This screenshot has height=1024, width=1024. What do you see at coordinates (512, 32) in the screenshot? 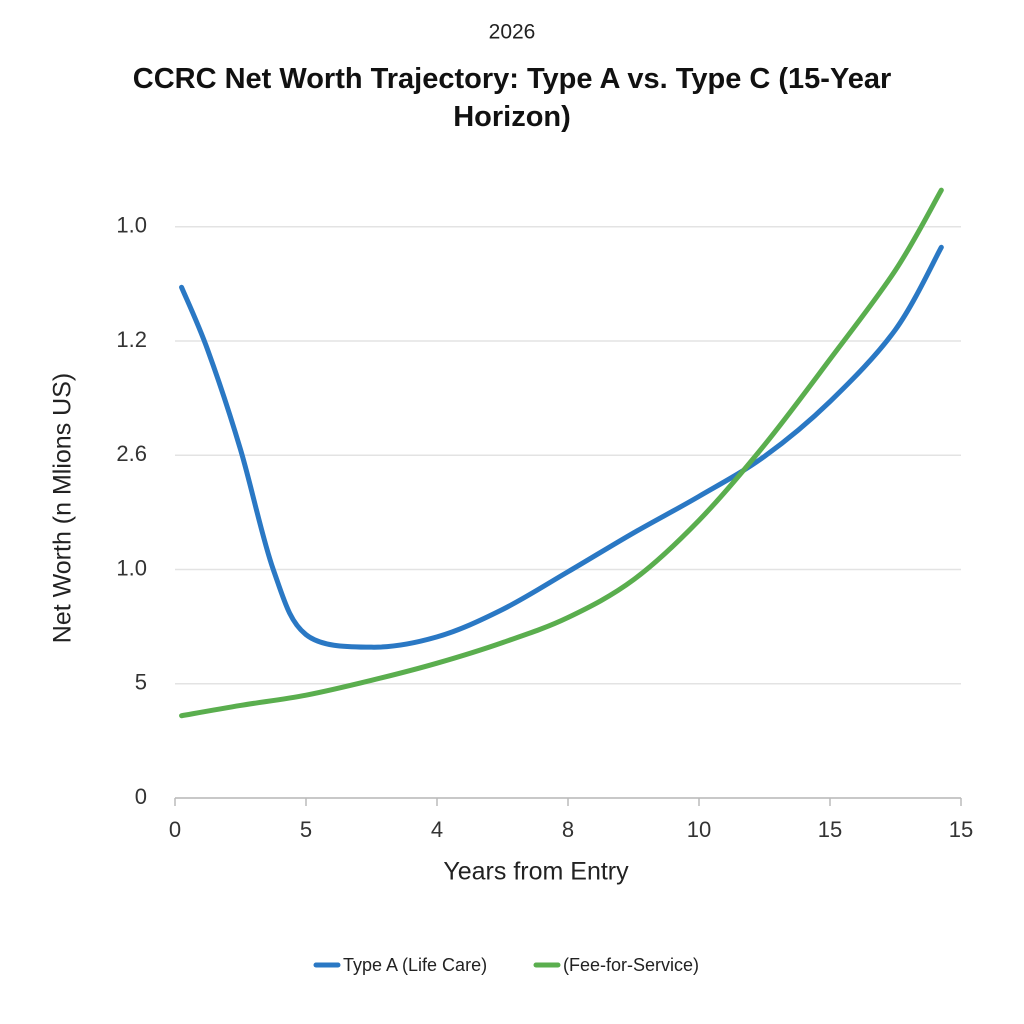
I see `chart-subtitle: 2026` at bounding box center [512, 32].